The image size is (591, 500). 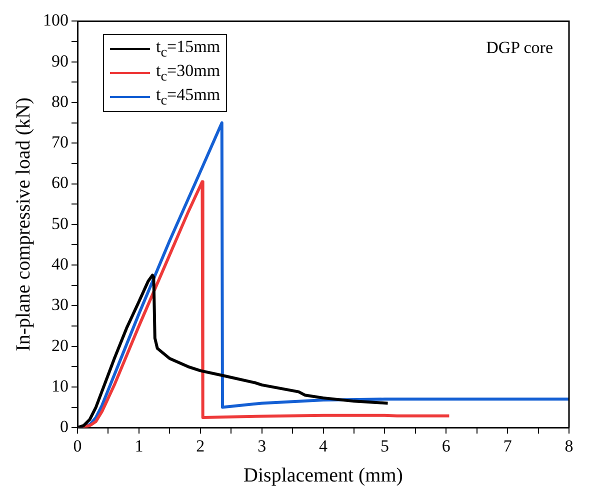 I want to click on y-tick-label: 30, so click(x=60, y=304).